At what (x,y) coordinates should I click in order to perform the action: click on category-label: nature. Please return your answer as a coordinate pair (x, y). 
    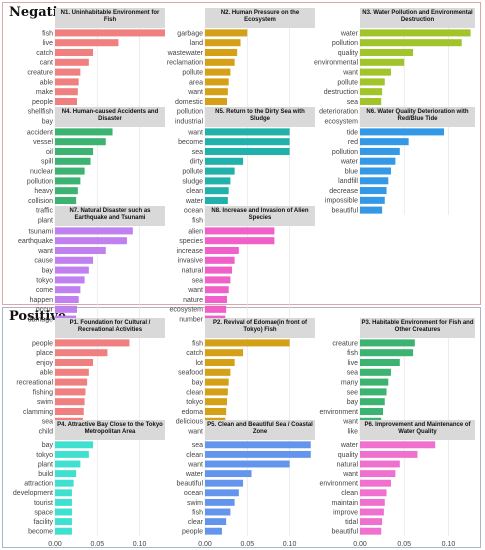
    Looking at the image, I should click on (193, 300).